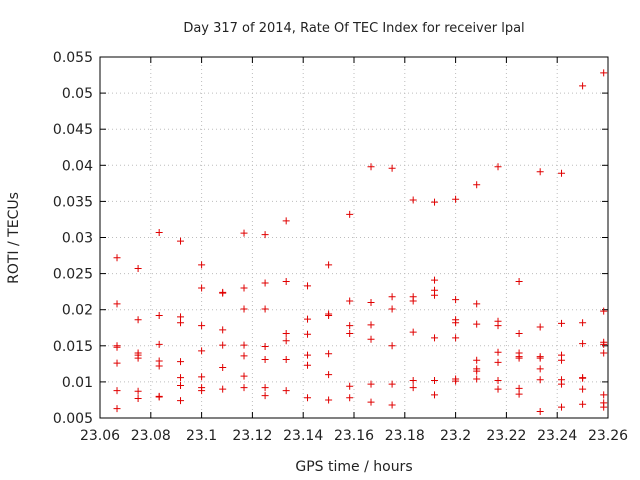 The image size is (640, 480). Describe the element at coordinates (77, 311) in the screenshot. I see `y-tick-label: 0.02` at that location.